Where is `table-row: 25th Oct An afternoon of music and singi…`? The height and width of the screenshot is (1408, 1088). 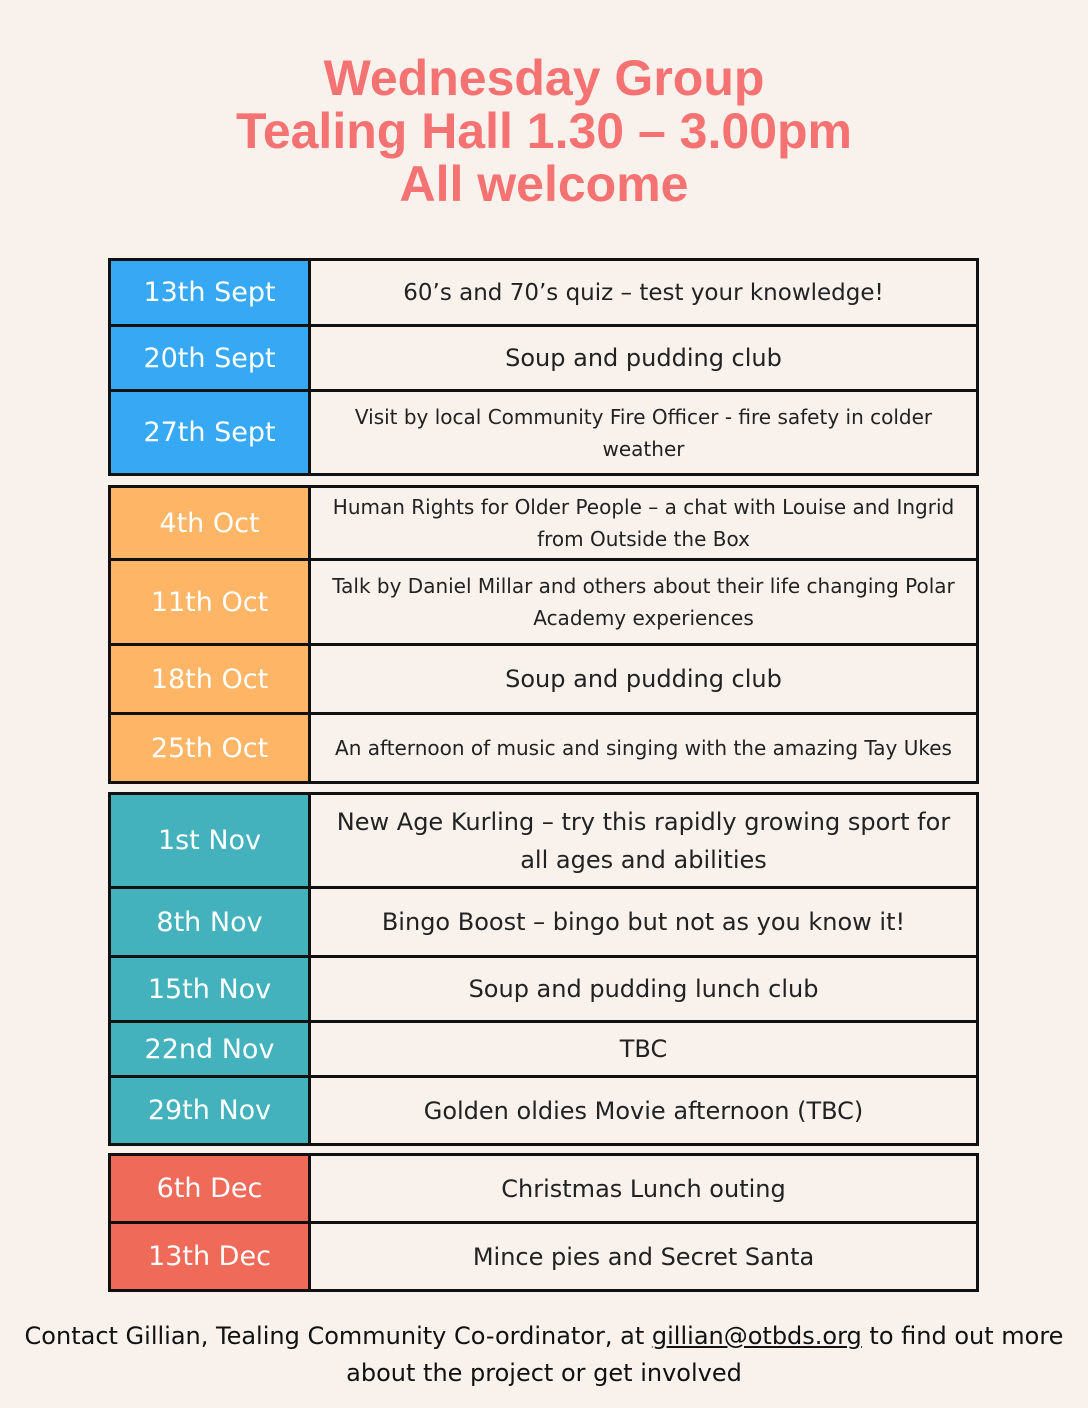 table-row: 25th Oct An afternoon of music and singi… is located at coordinates (543, 746).